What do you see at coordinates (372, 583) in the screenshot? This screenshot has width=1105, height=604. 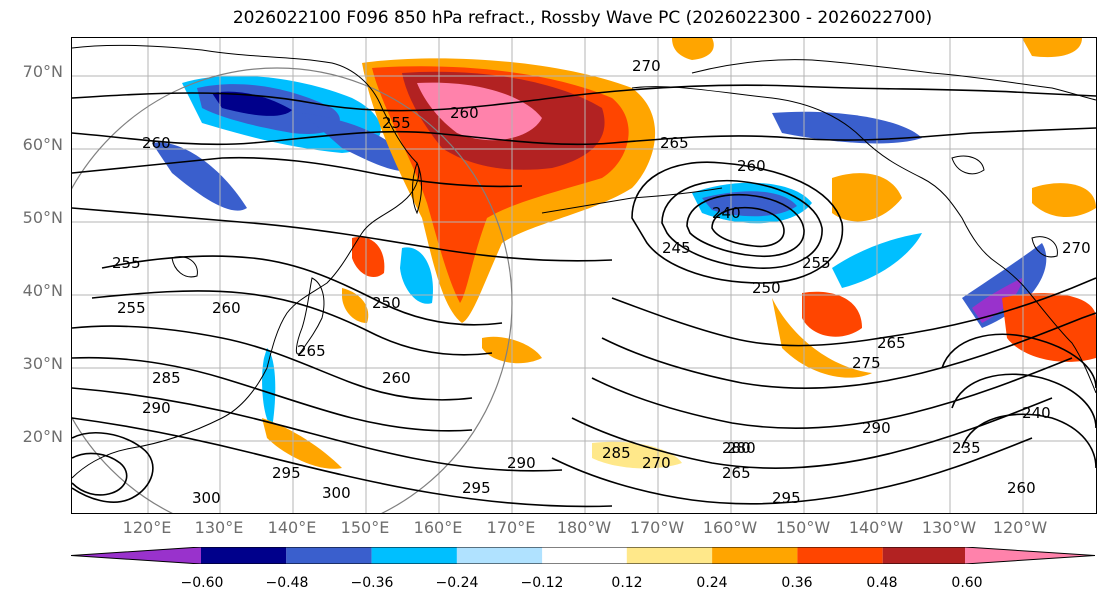 I see `colorbar-tick-label: −0.36` at bounding box center [372, 583].